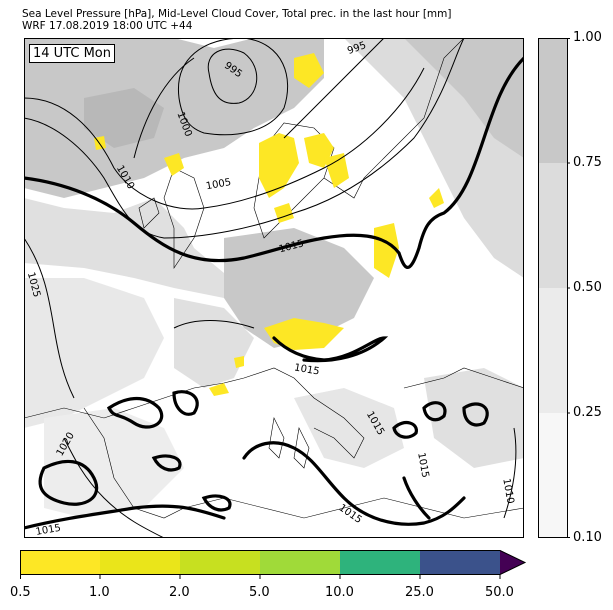 The image size is (613, 610). Describe the element at coordinates (99, 592) in the screenshot. I see `precip-tick-1.0: 1.0` at that location.